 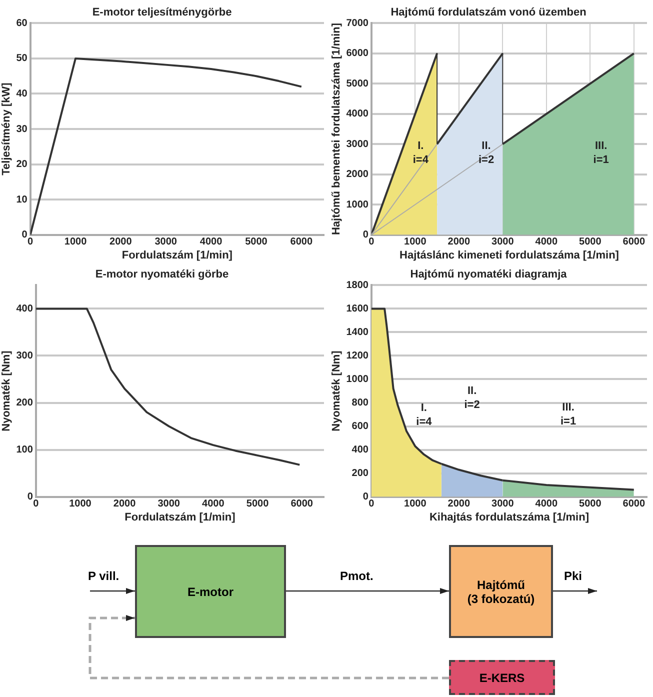 I want to click on text: P vill., so click(x=104, y=576).